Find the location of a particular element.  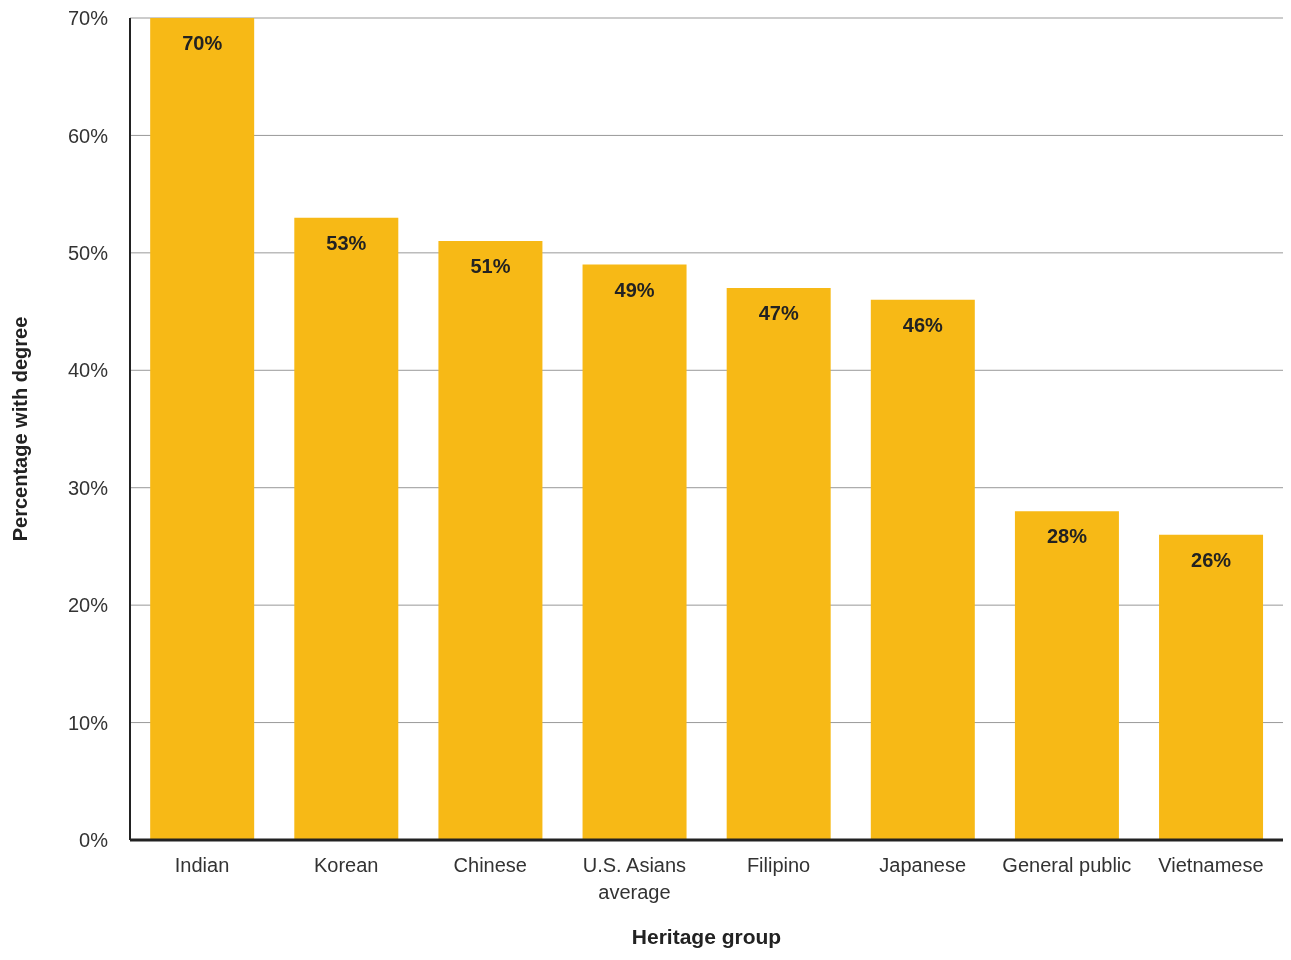

y-tick-label: 10% is located at coordinates (88, 722).